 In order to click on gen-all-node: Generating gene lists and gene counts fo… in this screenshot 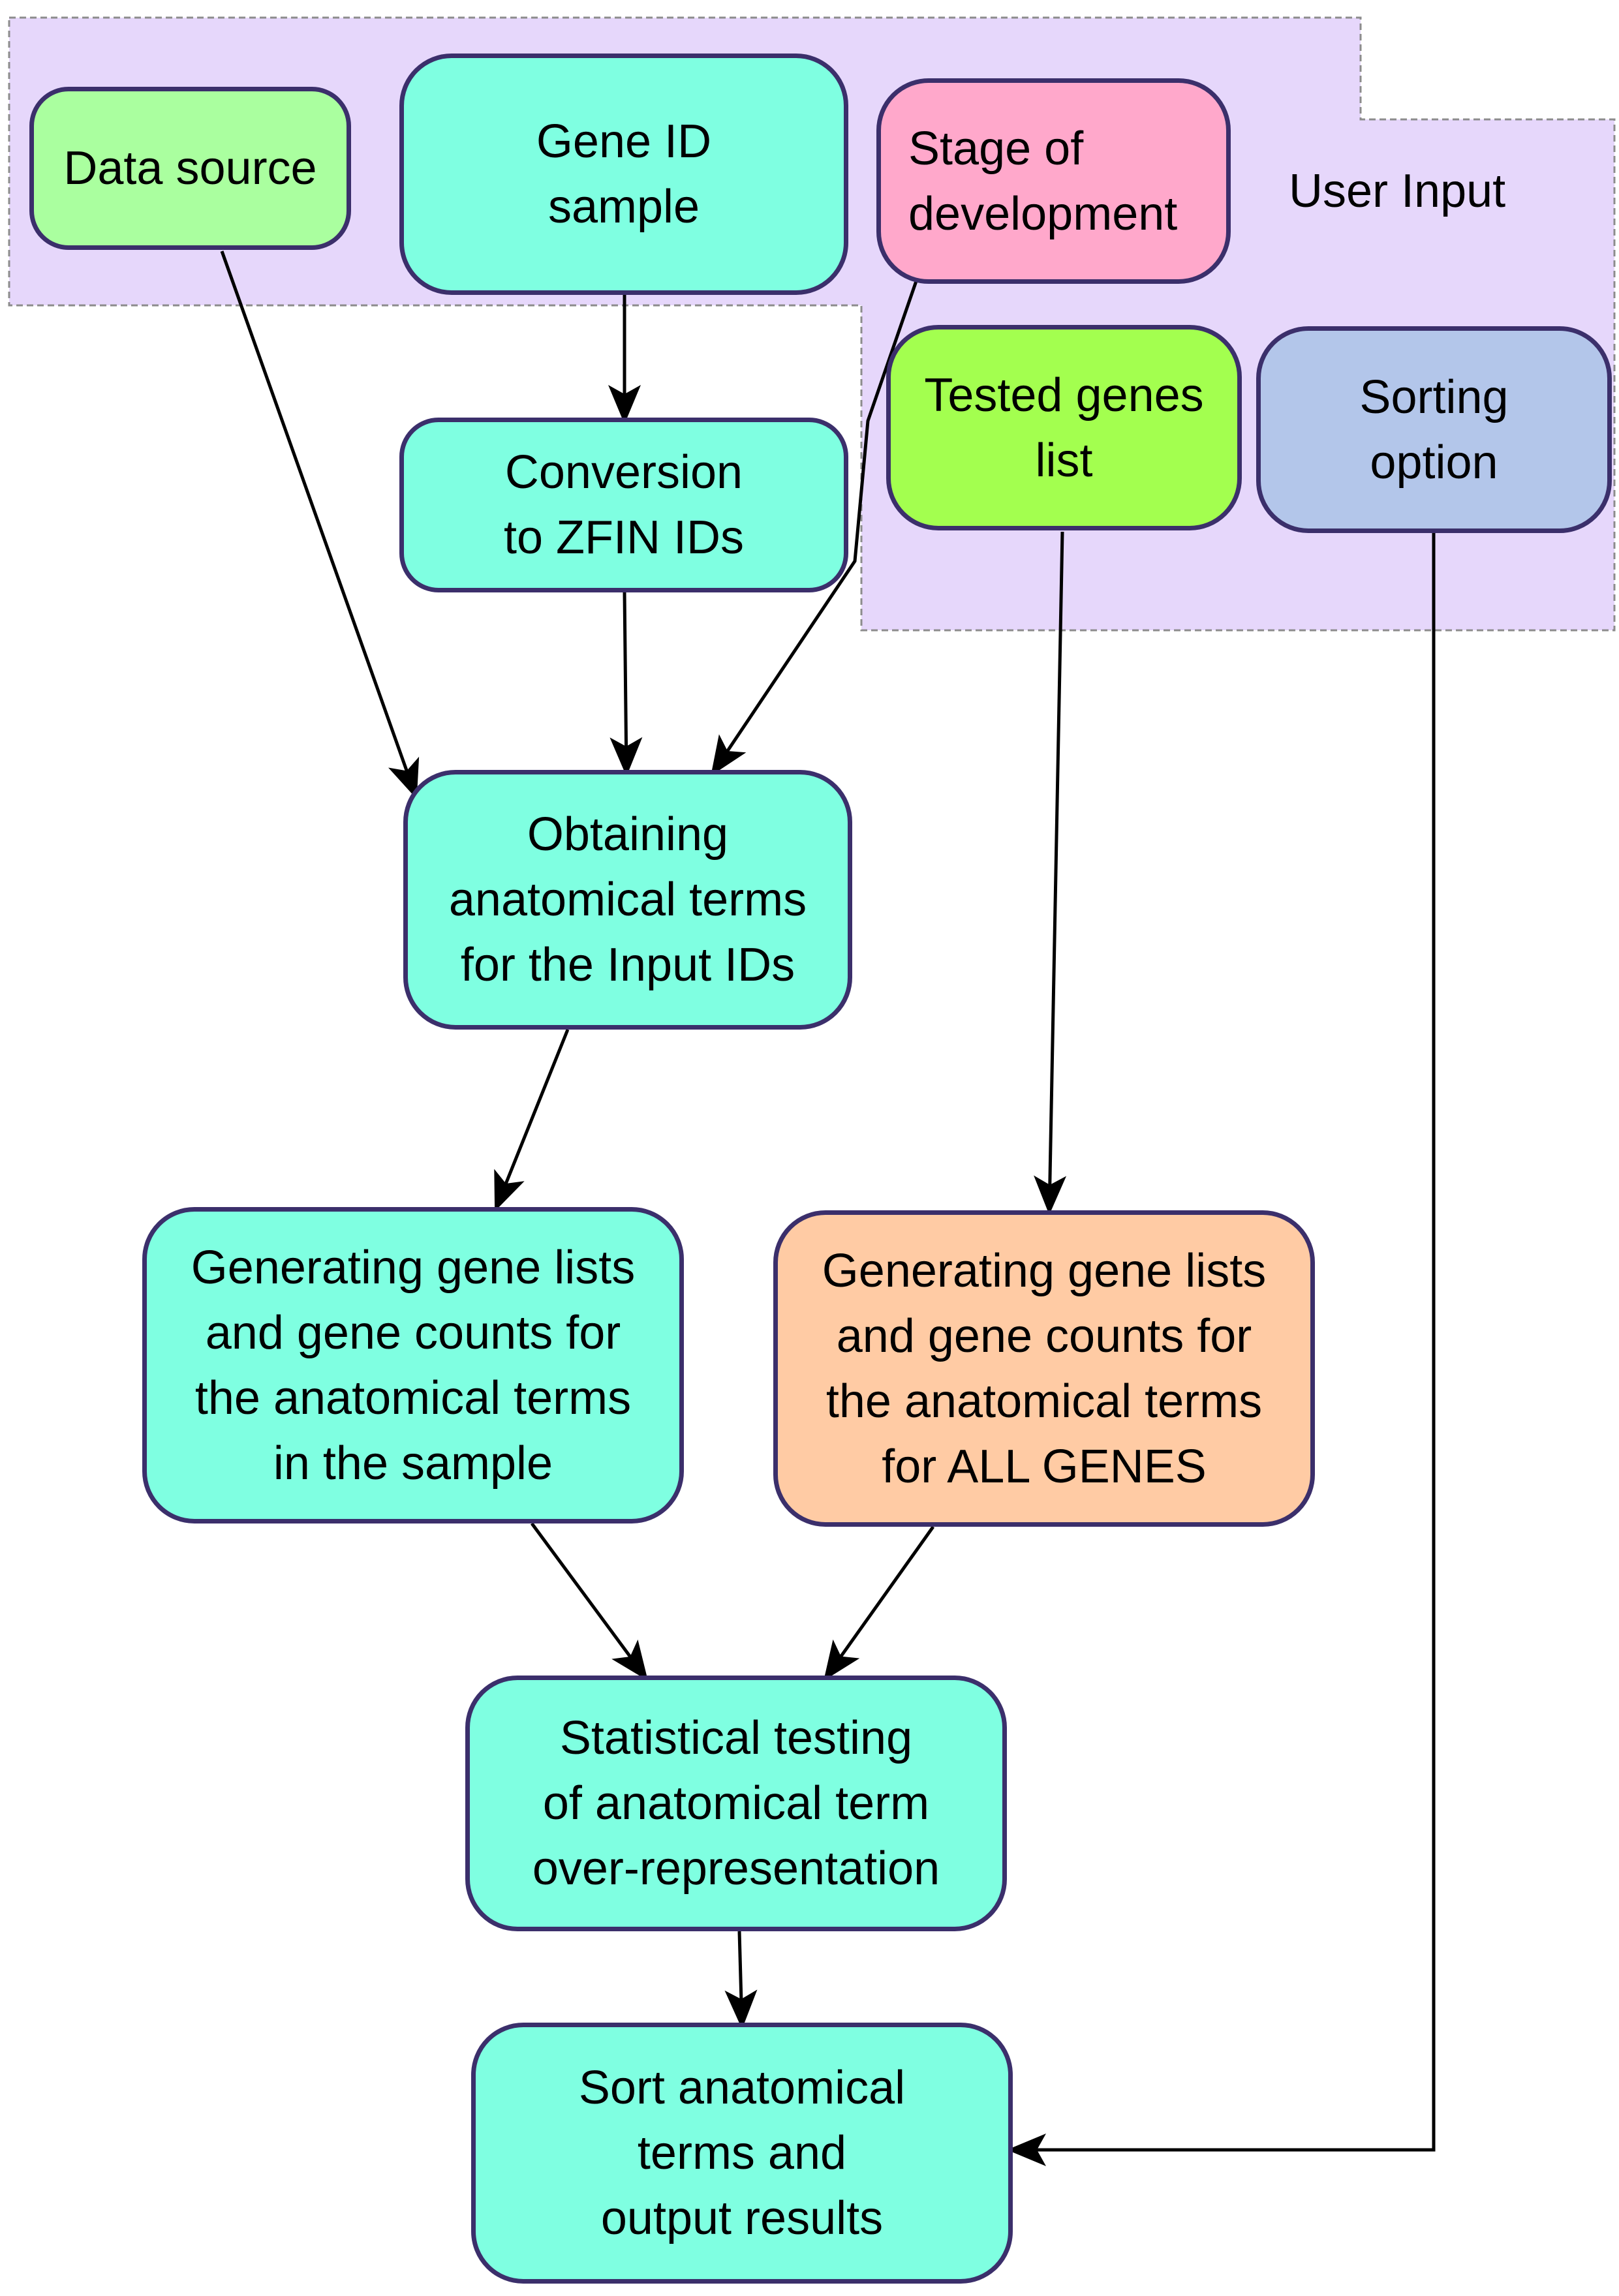, I will do `click(1044, 1368)`.